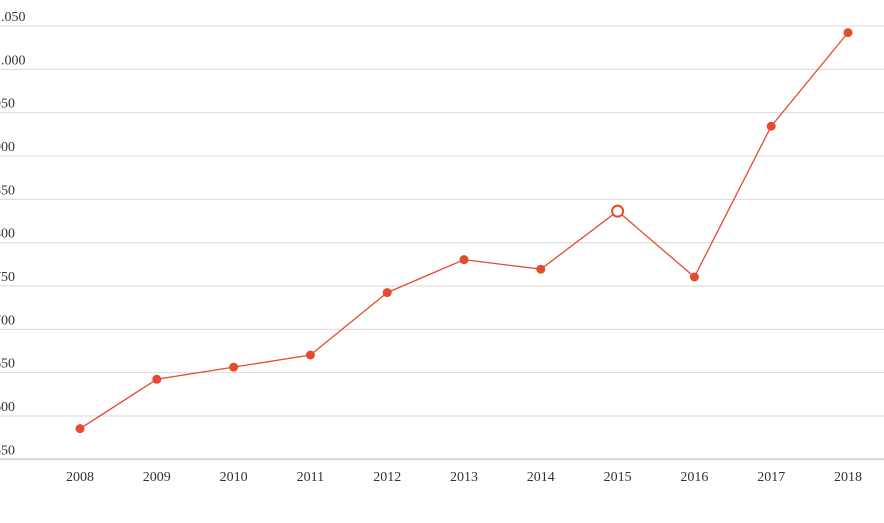 The width and height of the screenshot is (884, 523). I want to click on y-tick-label: 900, so click(7, 147).